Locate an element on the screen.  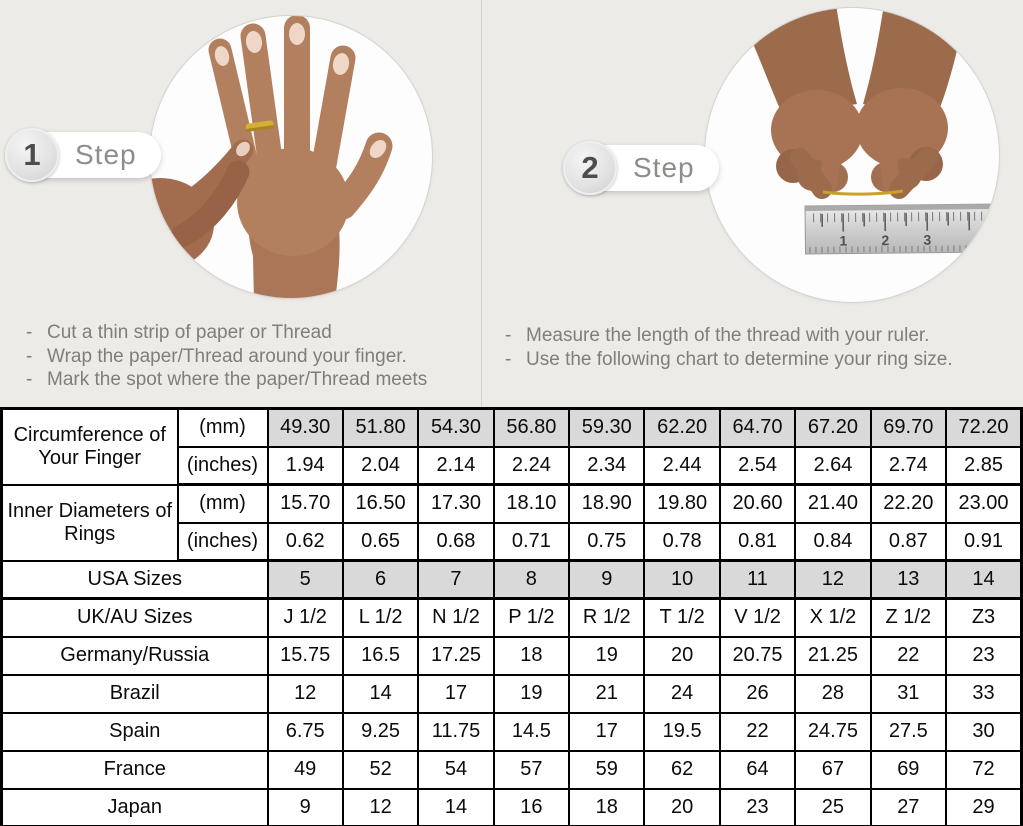
value-cell: 8 is located at coordinates (531, 579).